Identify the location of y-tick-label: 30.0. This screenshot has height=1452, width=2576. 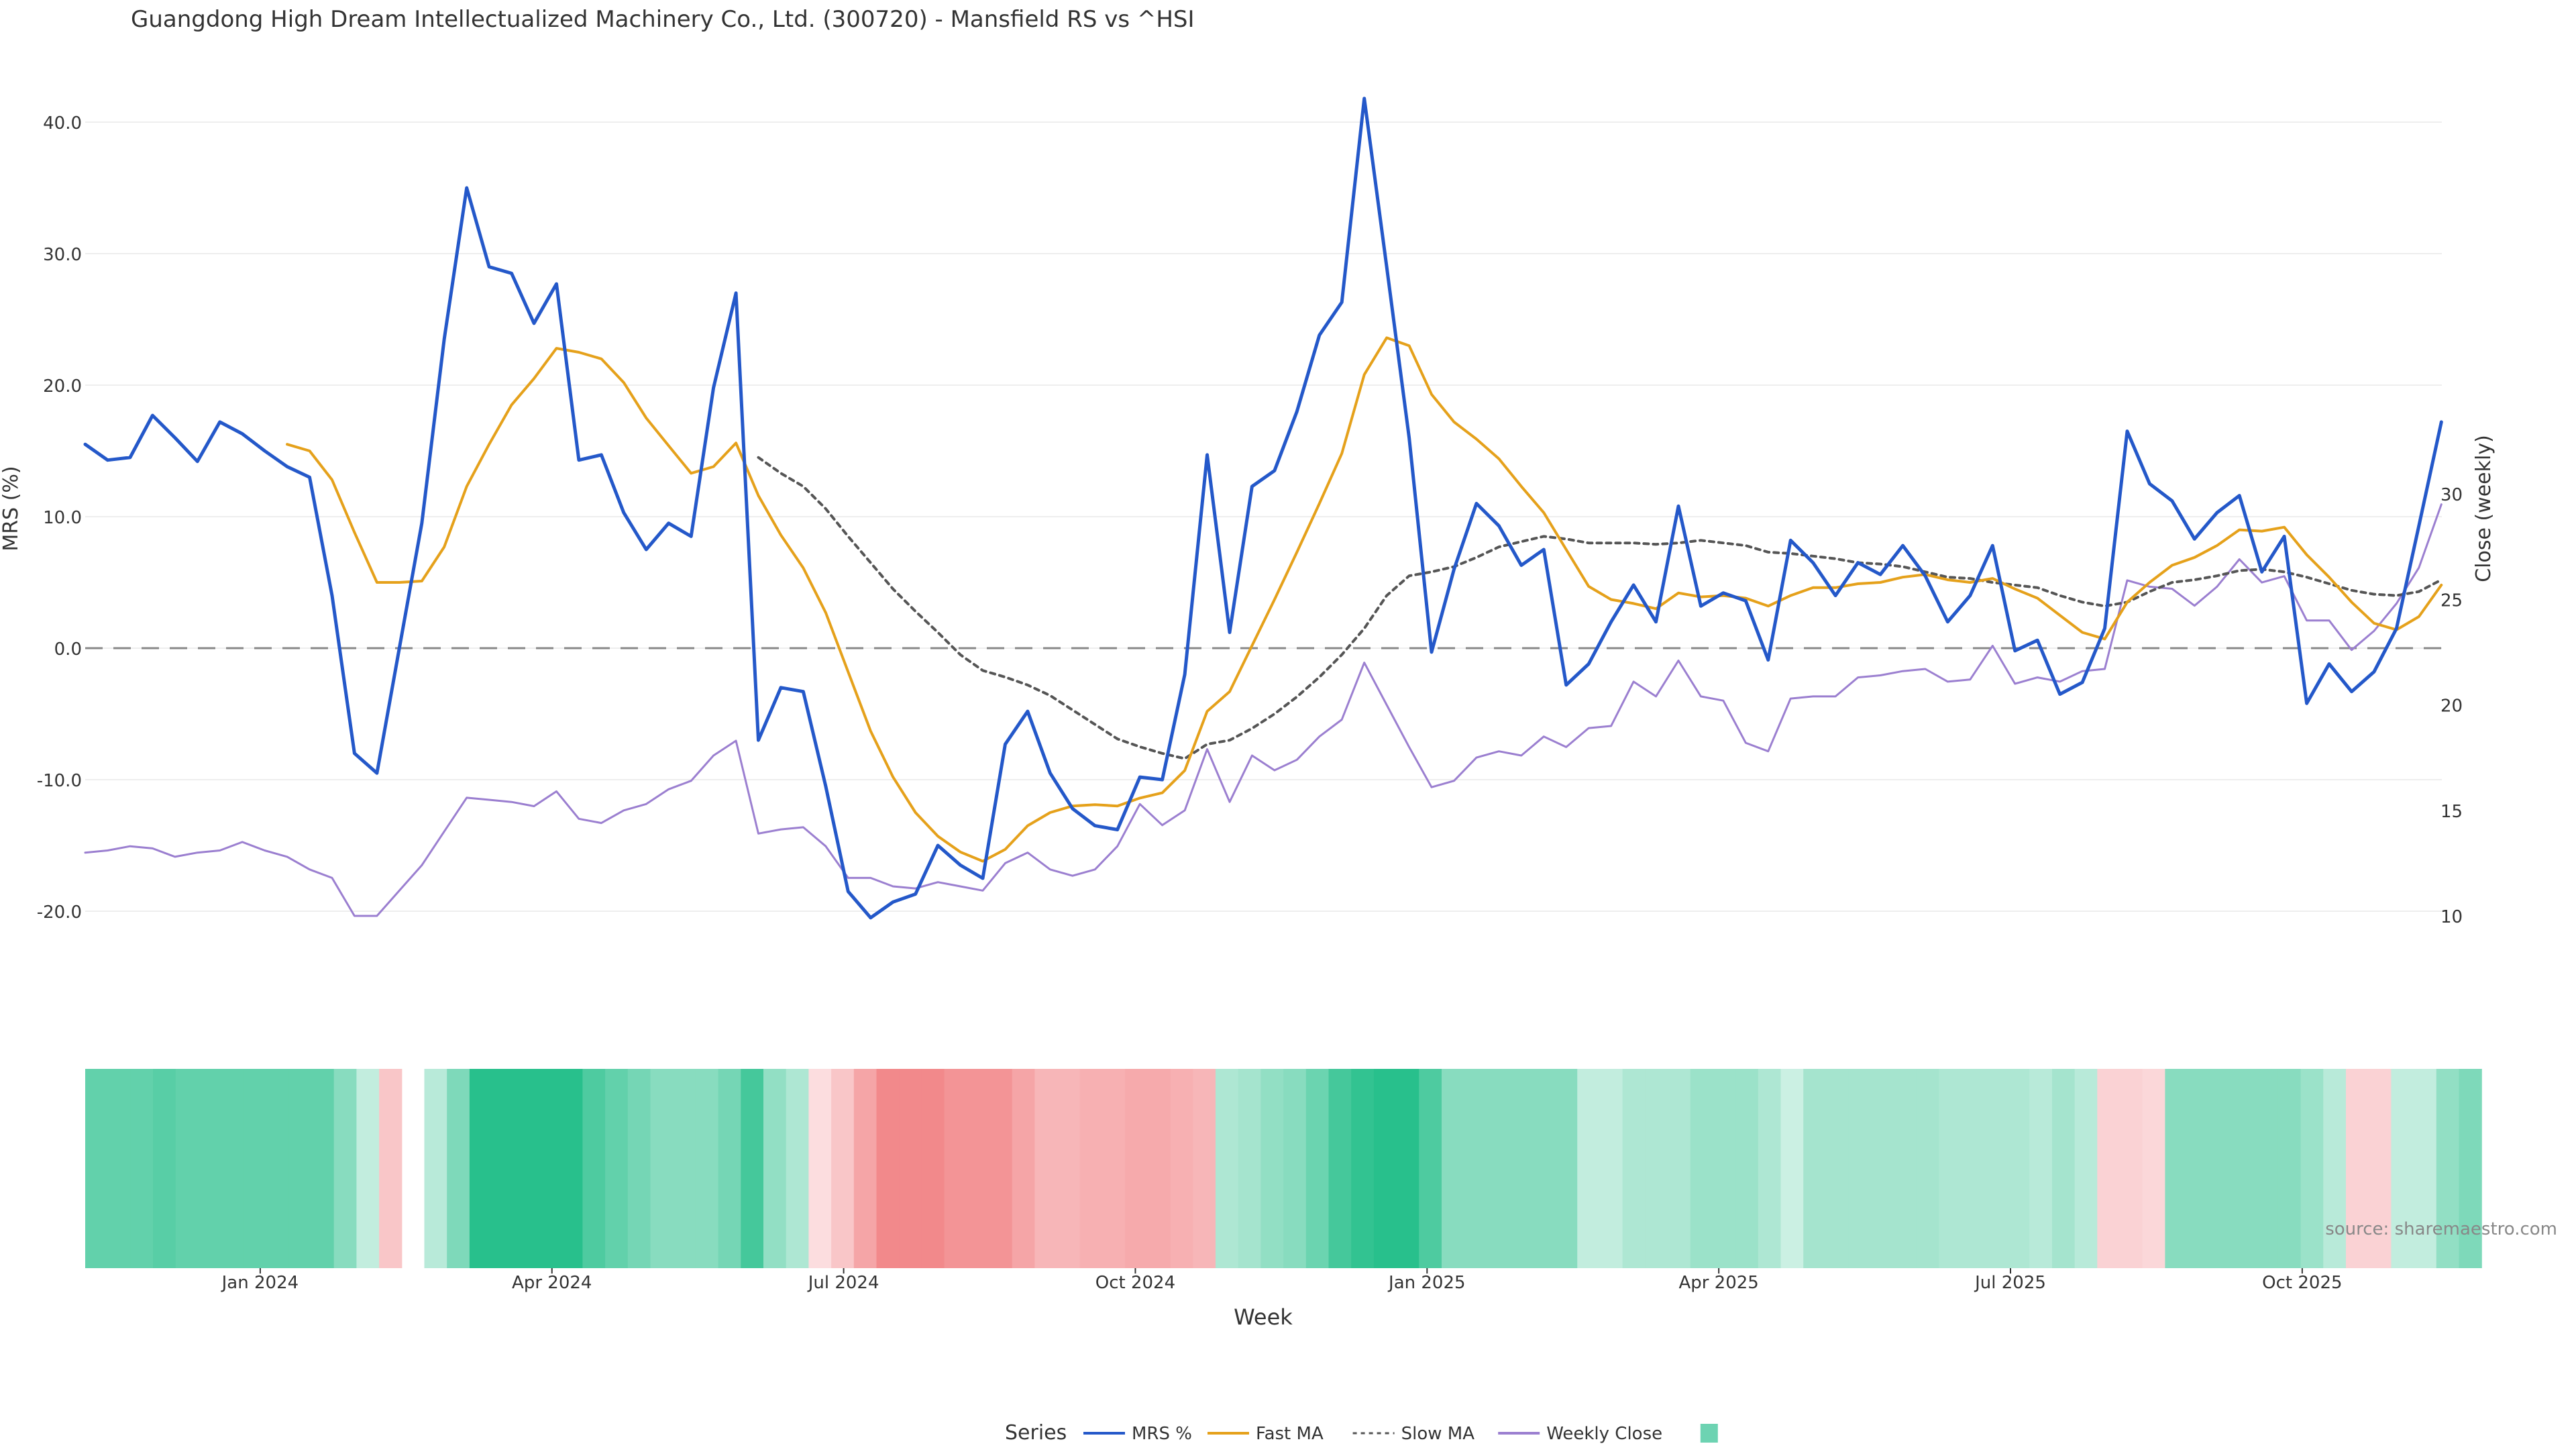
(62, 255).